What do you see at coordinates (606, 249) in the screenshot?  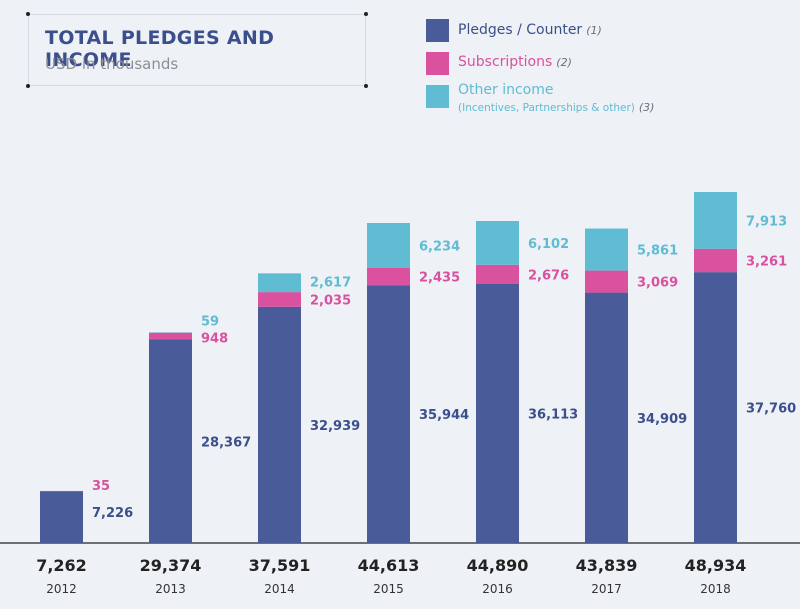 I see `bar-other-2017` at bounding box center [606, 249].